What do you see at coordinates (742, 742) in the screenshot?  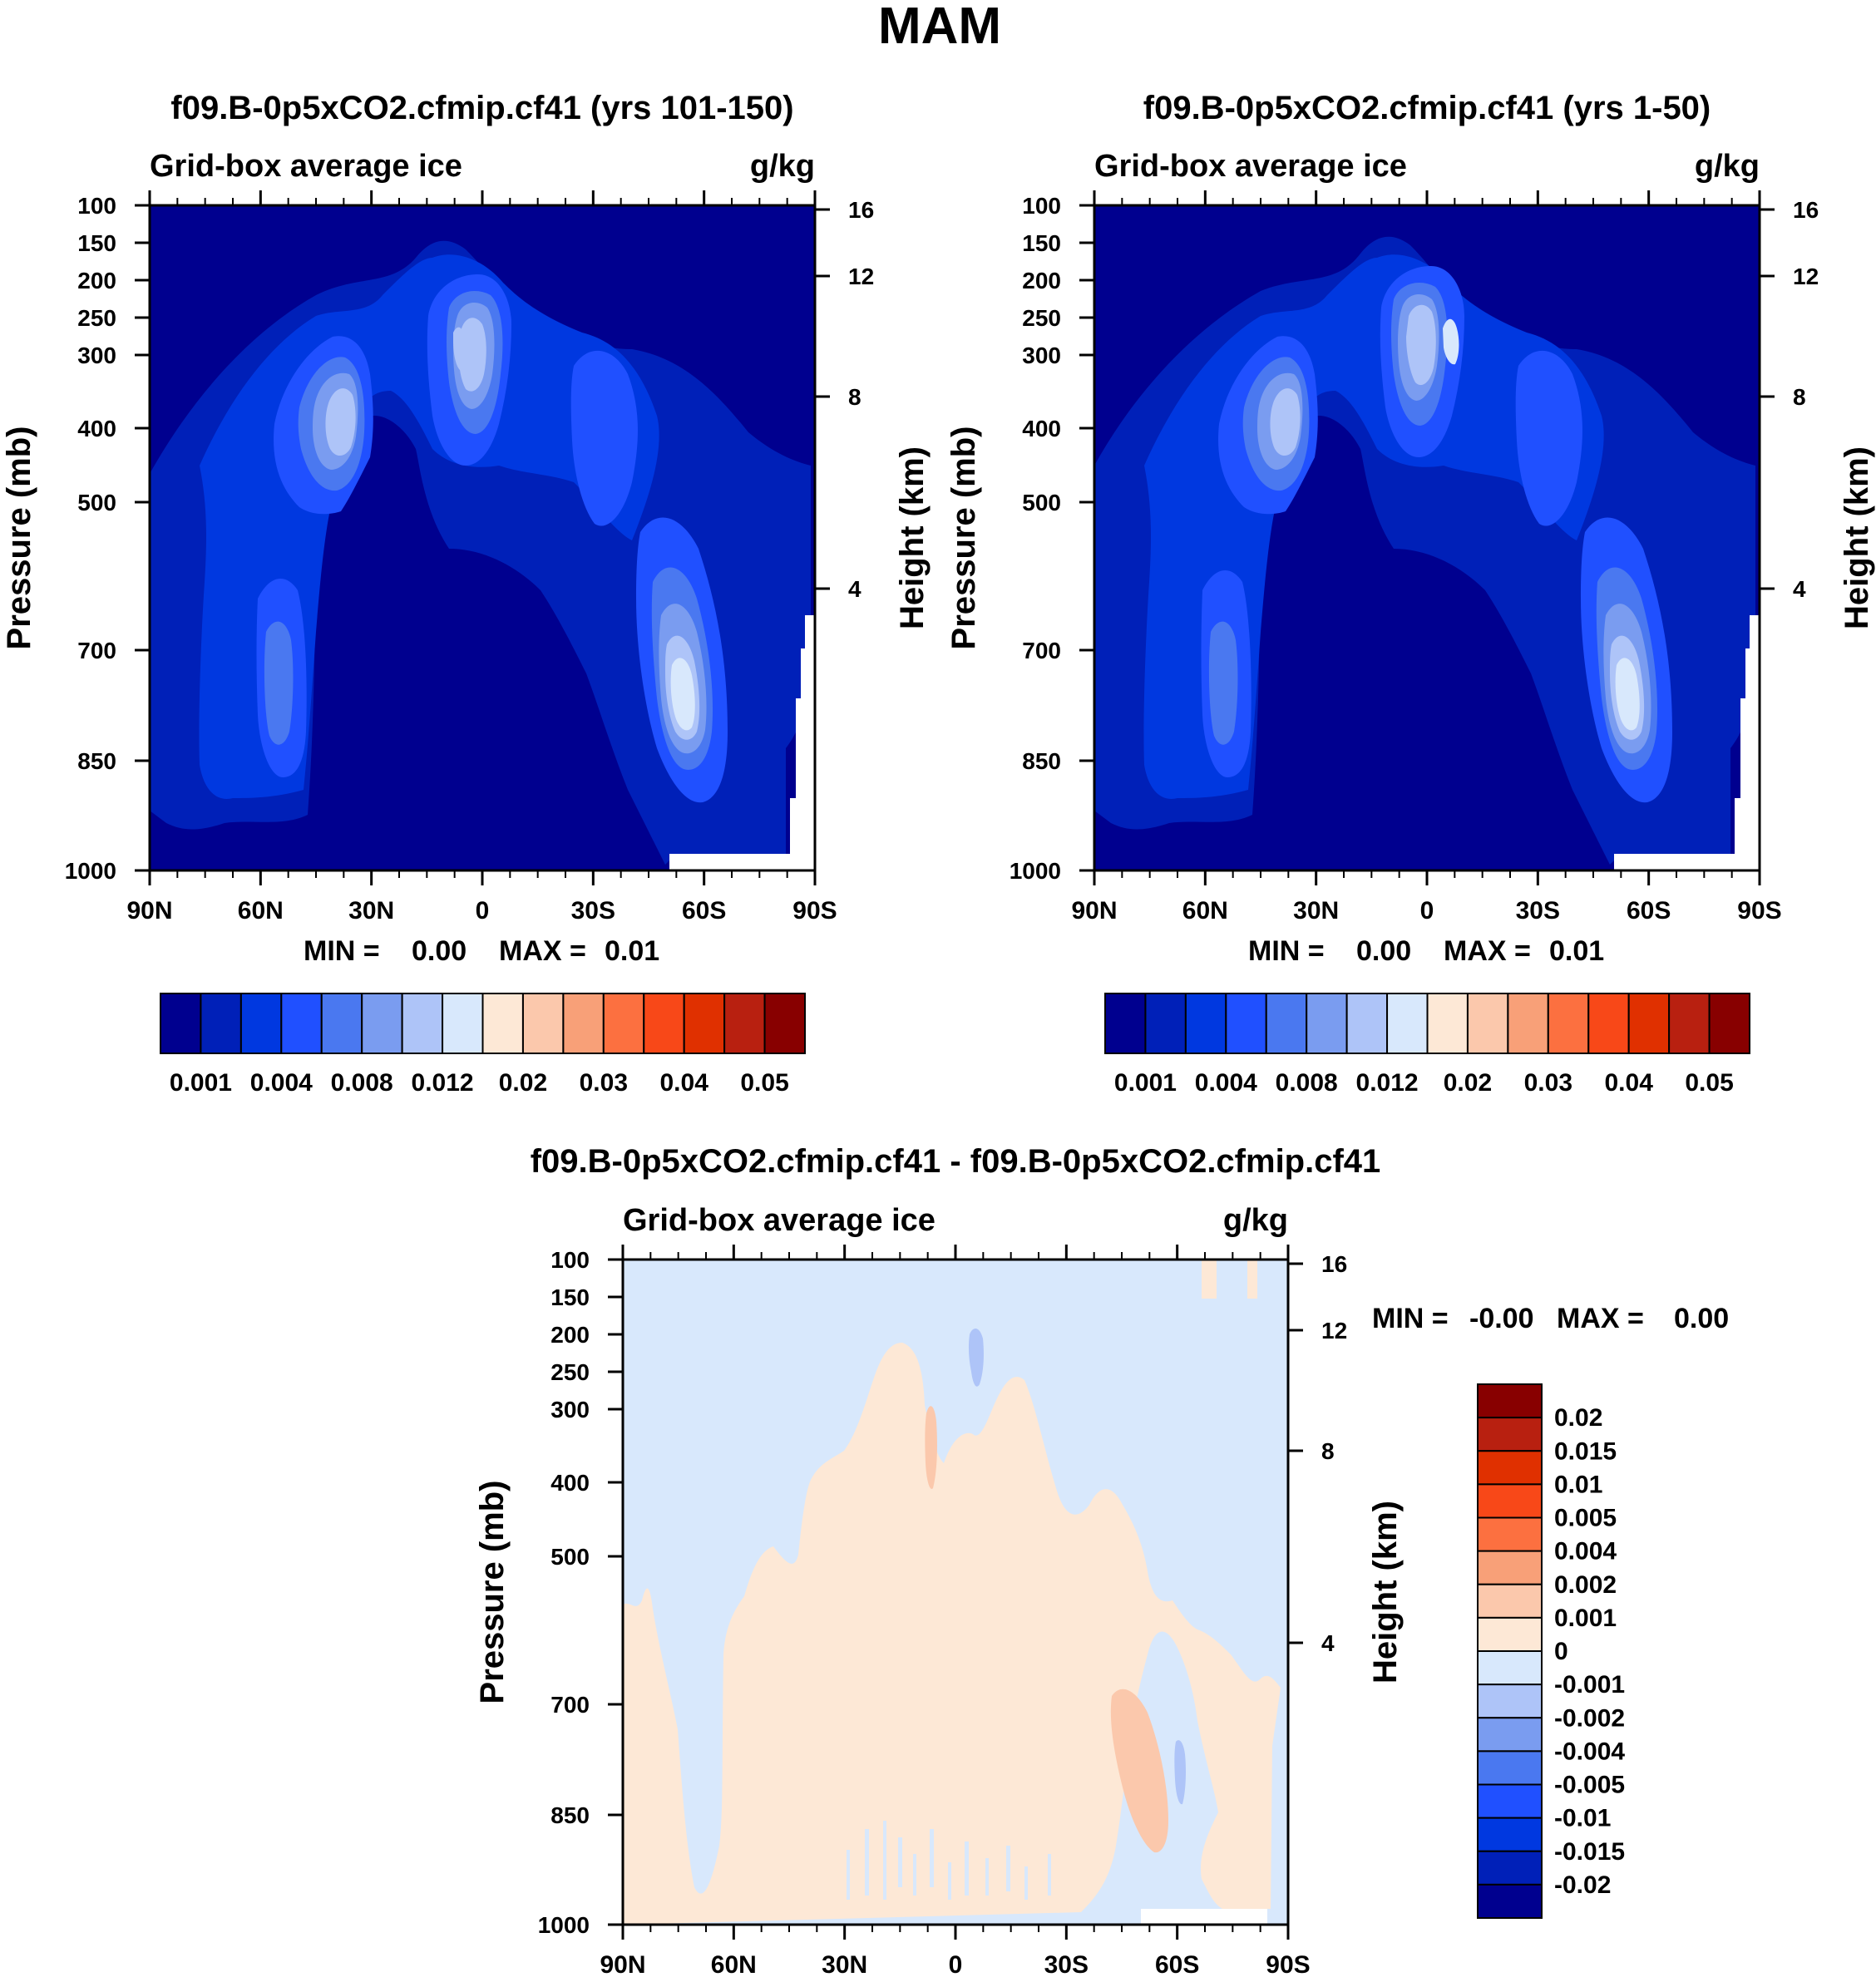 I see `panel-left-missing-region` at bounding box center [742, 742].